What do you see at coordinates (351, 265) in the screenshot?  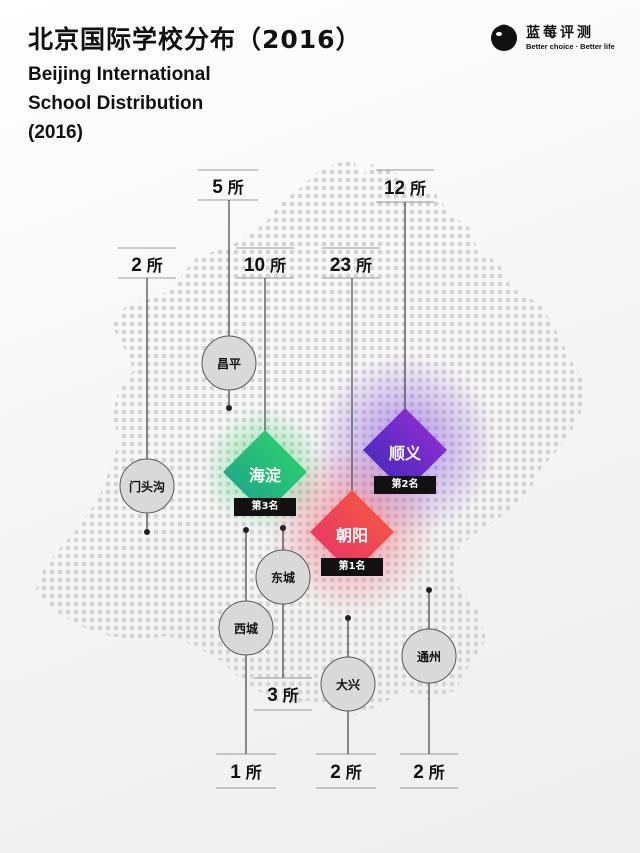 I see `count-chaoyang: 23 所` at bounding box center [351, 265].